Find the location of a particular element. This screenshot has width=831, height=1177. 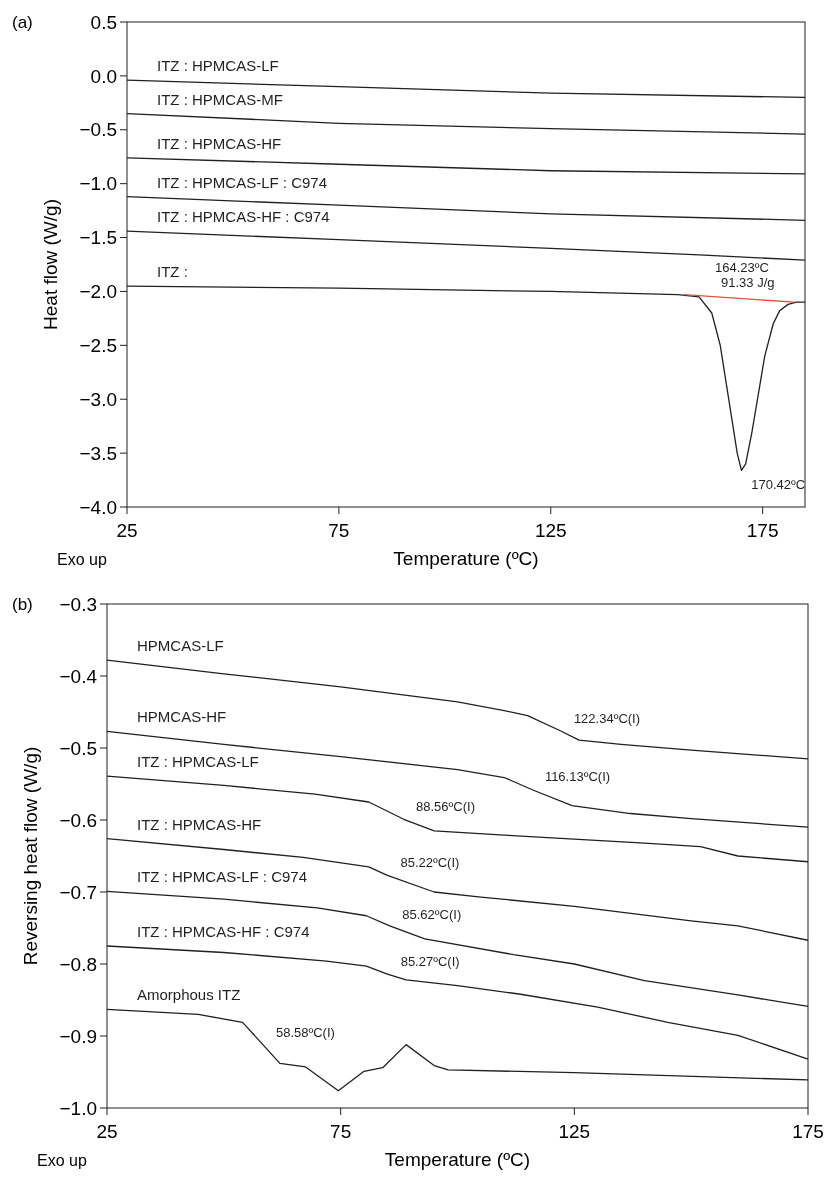

y-tick-label: −0.4 is located at coordinates (78, 676).